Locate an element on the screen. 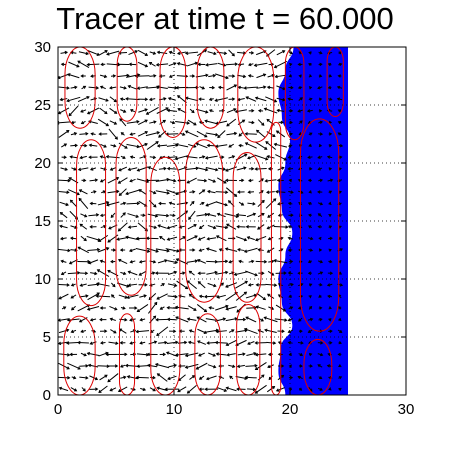  y-tick-label: 30 is located at coordinates (42, 47).